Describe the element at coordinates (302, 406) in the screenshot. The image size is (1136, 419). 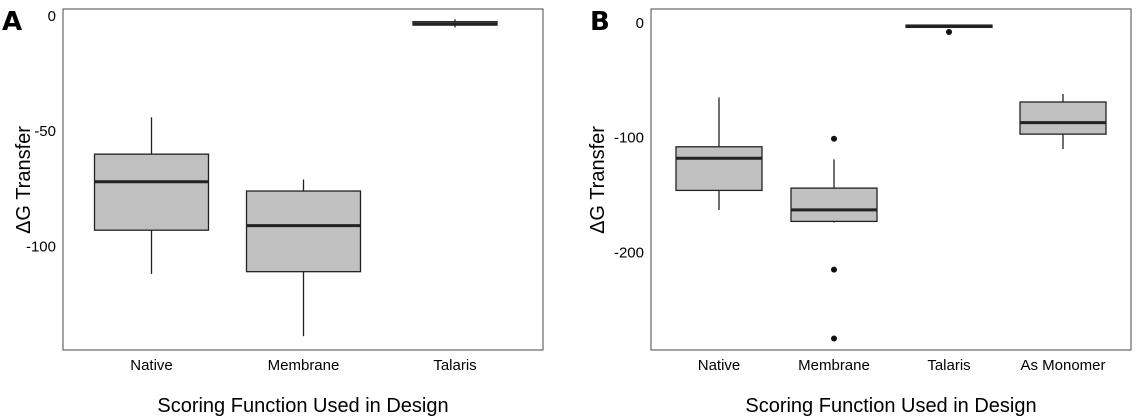
I see `x-axis-title-a: Scoring Function Used in Design` at that location.